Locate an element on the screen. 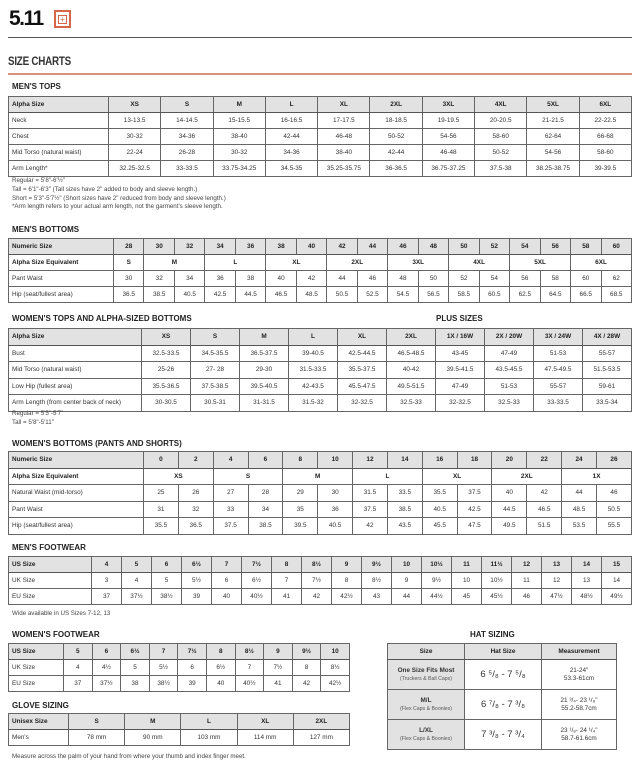  table-cell: 33.5-34 is located at coordinates (607, 403).